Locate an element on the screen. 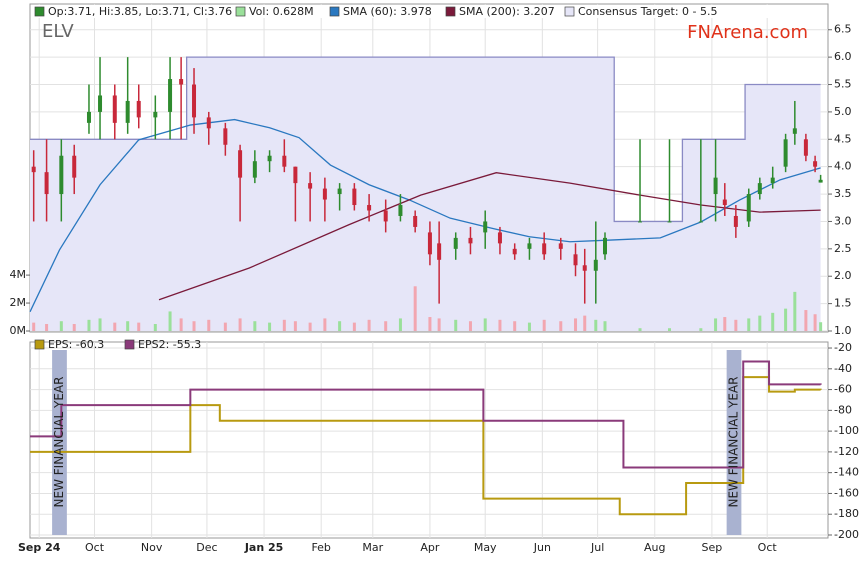 Image resolution: width=859 pixels, height=566 pixels. y-tick-label: 4.0 is located at coordinates (843, 166).